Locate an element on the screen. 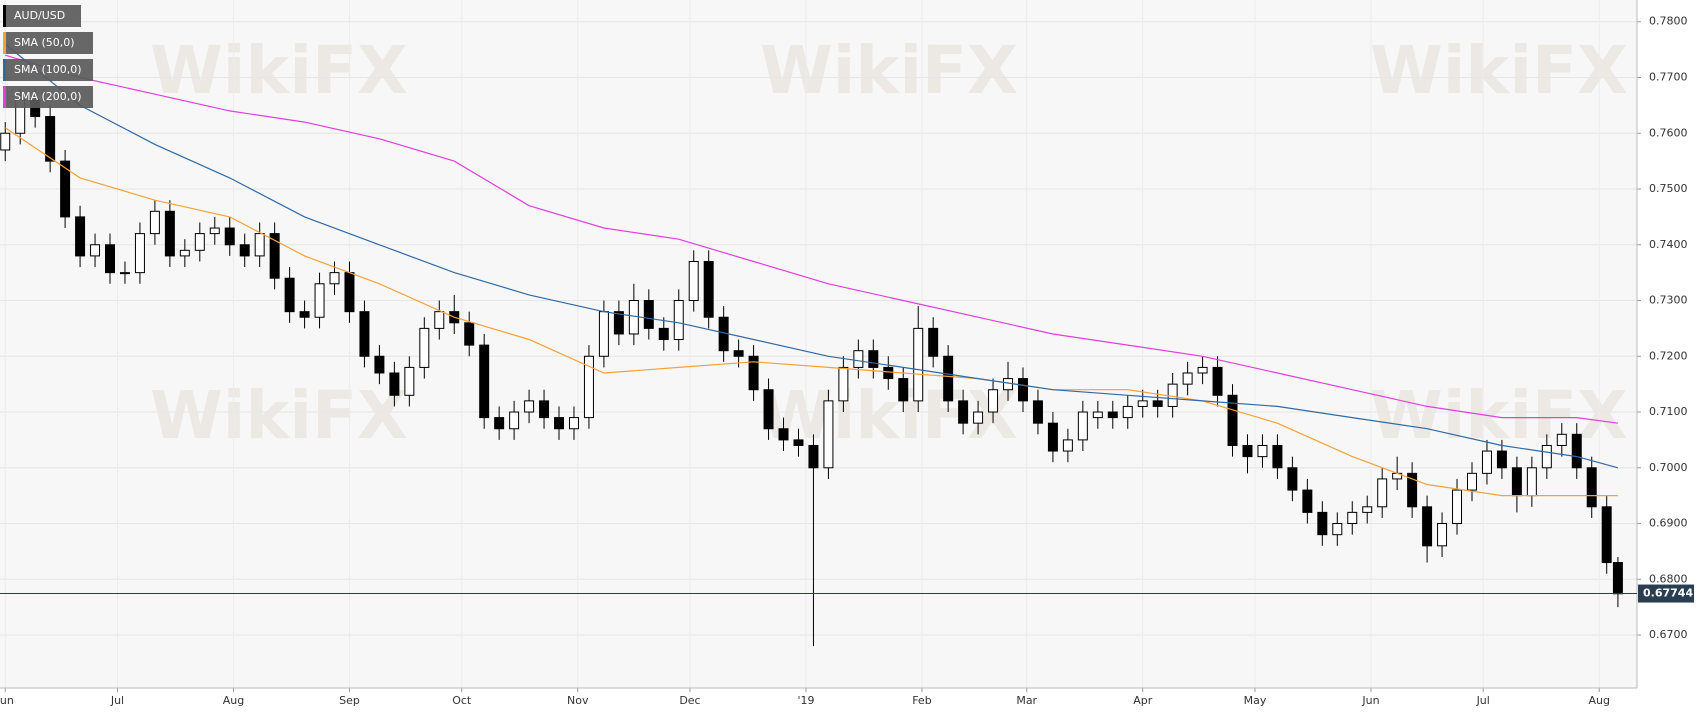 The height and width of the screenshot is (716, 1707). y-tick-label: 0.7400 is located at coordinates (1668, 244).